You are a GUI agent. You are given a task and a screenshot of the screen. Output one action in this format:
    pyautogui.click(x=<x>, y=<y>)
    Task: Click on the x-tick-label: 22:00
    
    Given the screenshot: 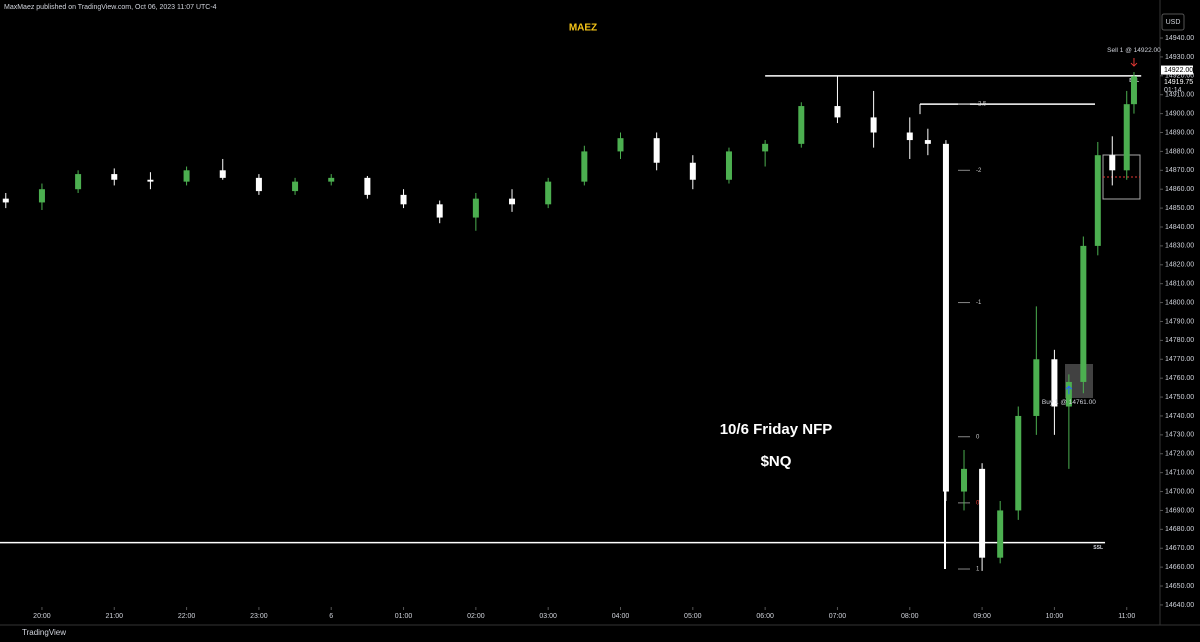 What is the action you would take?
    pyautogui.click(x=187, y=616)
    